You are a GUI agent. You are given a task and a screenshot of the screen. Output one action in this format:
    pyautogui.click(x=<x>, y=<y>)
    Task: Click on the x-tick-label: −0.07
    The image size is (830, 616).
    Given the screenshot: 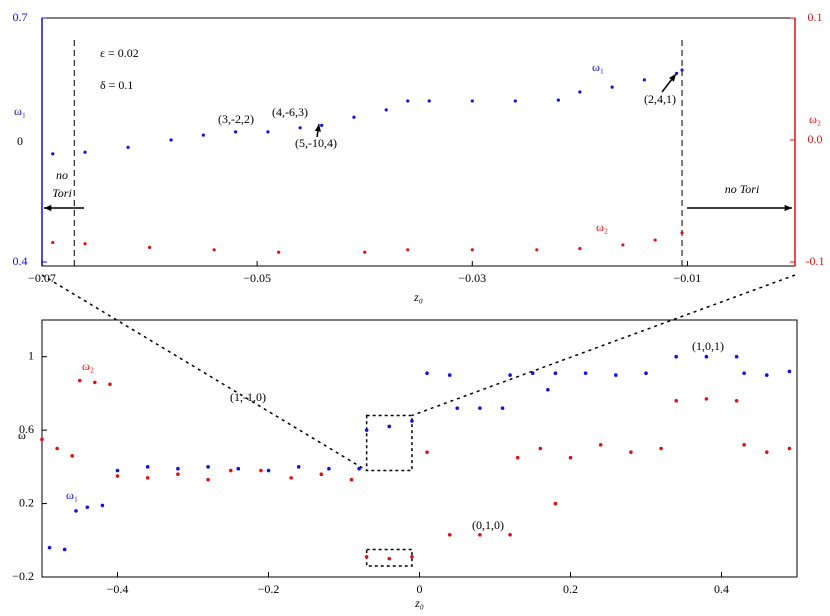 What is the action you would take?
    pyautogui.click(x=42, y=278)
    